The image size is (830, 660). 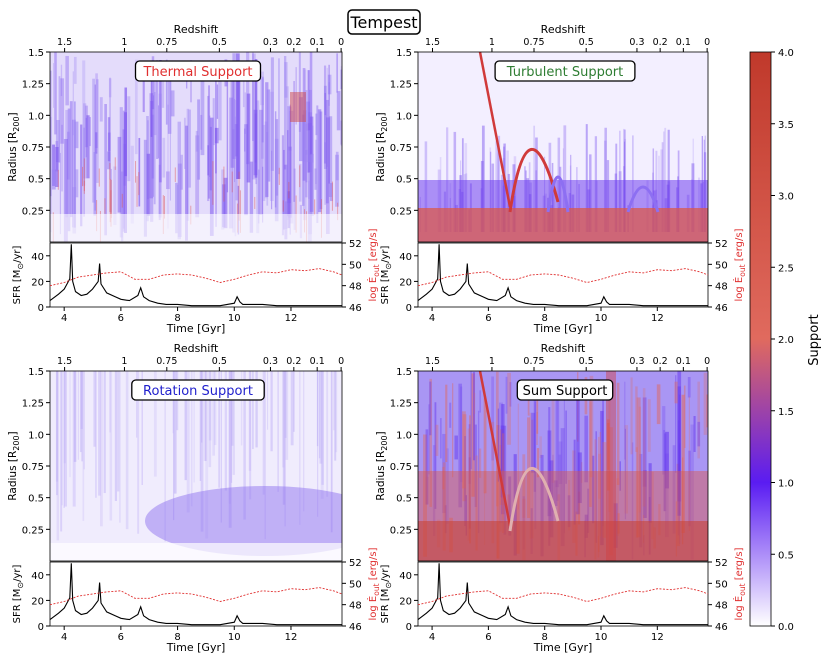 What do you see at coordinates (382, 146) in the screenshot?
I see `radius-axis-label: Radius [R200]` at bounding box center [382, 146].